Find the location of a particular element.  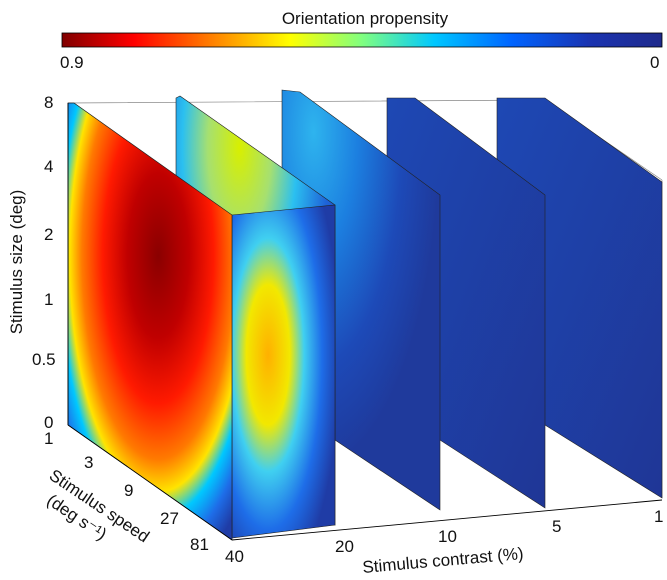

x-axis-label: Stimulus contrast (%) is located at coordinates (443, 560).